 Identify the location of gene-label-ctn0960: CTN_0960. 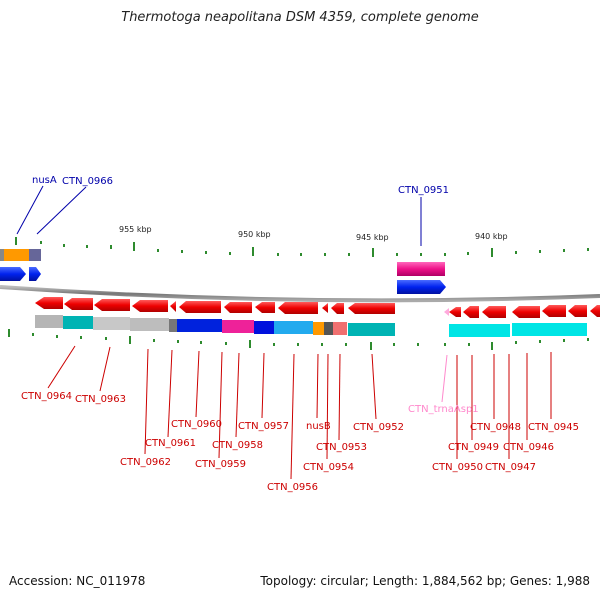
(196, 424).